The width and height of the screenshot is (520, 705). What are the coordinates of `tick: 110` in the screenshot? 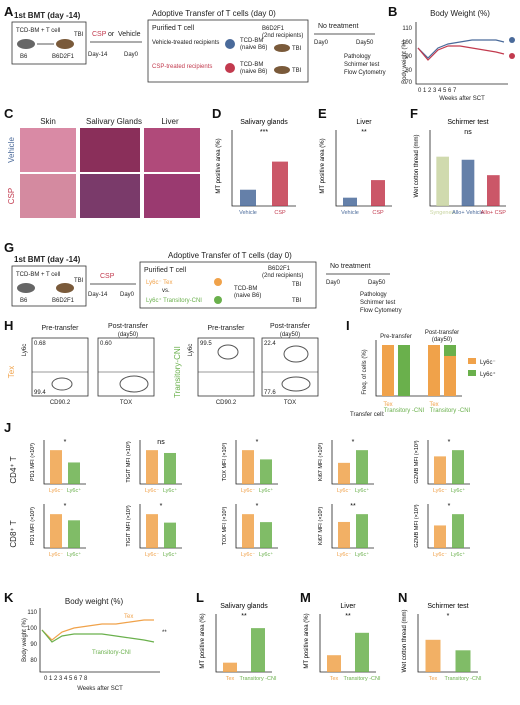 It's located at (407, 29).